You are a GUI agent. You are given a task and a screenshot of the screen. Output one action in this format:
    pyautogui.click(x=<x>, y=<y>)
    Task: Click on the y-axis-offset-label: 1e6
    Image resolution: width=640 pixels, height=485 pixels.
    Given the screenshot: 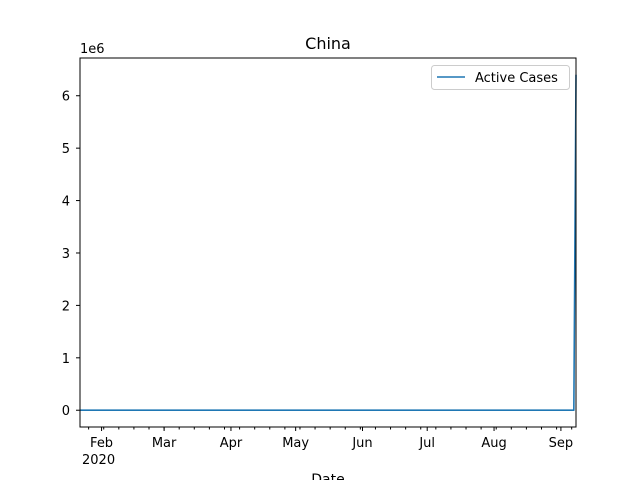 What is the action you would take?
    pyautogui.click(x=92, y=49)
    